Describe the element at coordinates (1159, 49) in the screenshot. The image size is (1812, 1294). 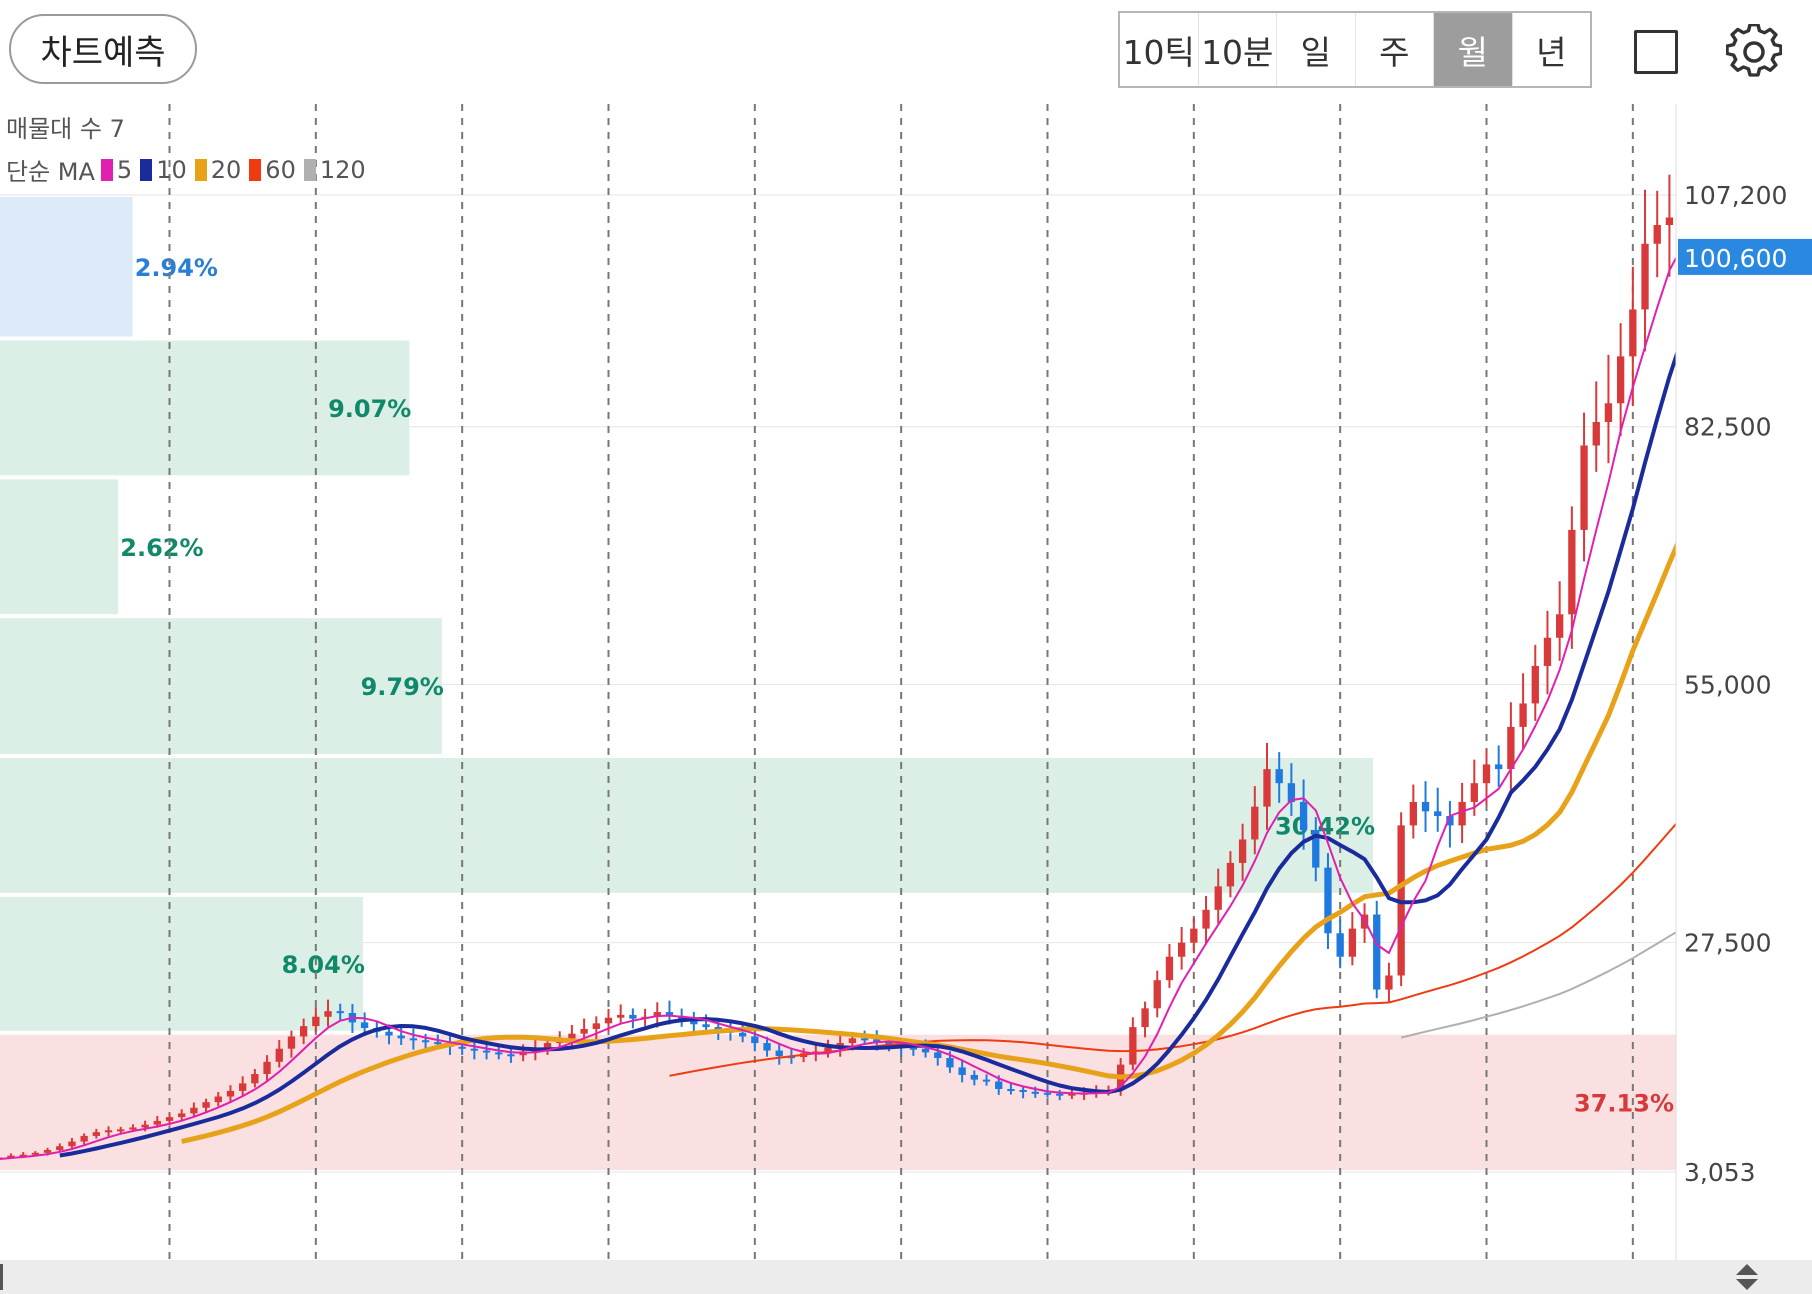
I see `period-tab: 10틱` at that location.